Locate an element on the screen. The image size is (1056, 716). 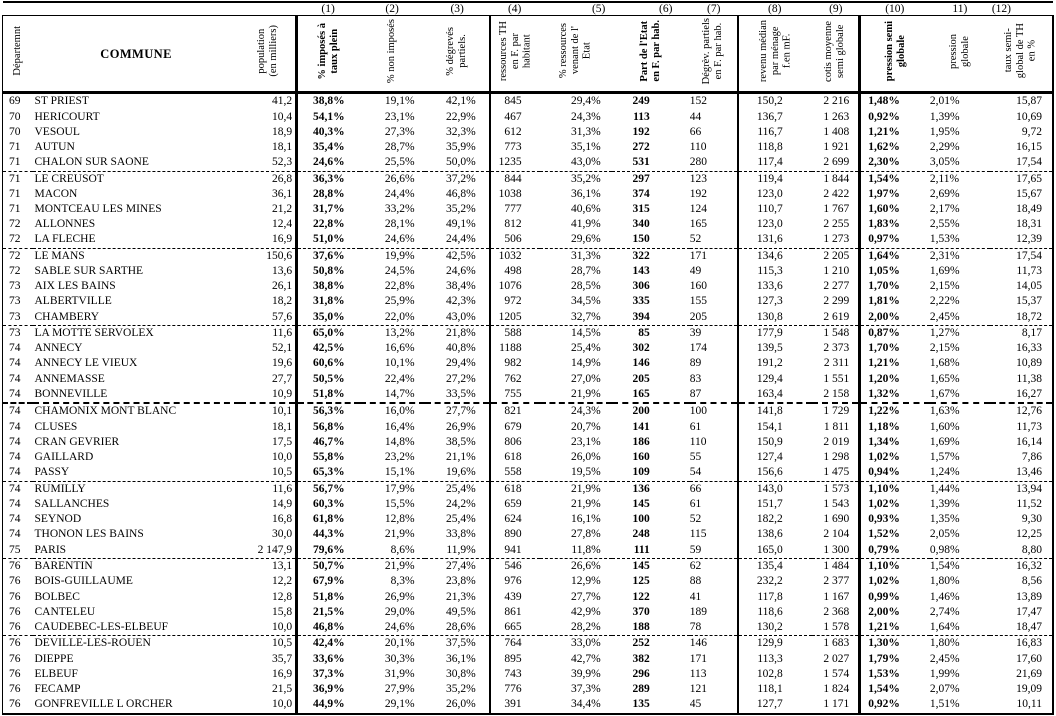
cell-commune: FECAMP is located at coordinates (57, 688).